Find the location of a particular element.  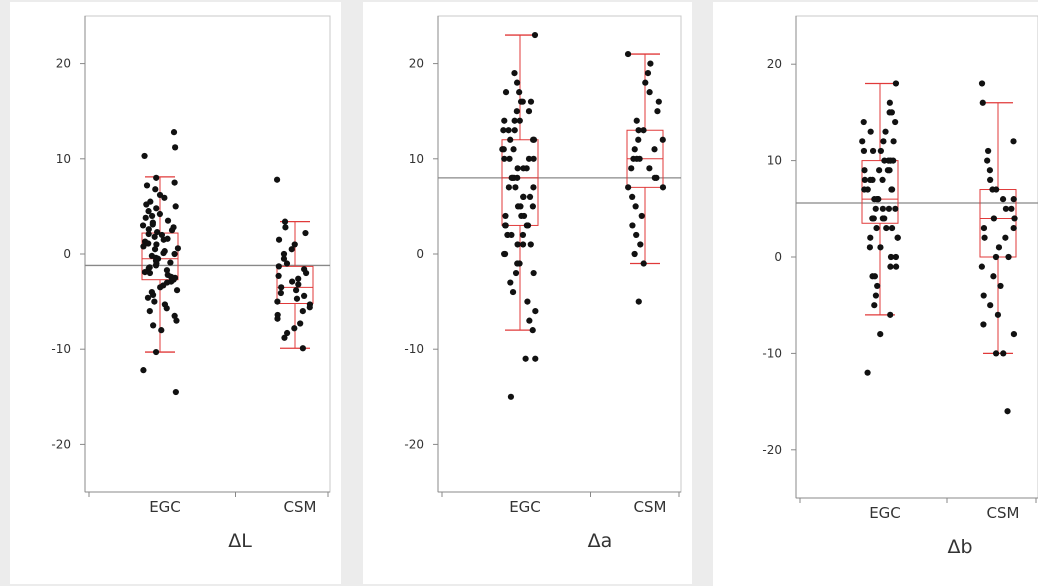

x-axis-label: Δb is located at coordinates (959, 547).